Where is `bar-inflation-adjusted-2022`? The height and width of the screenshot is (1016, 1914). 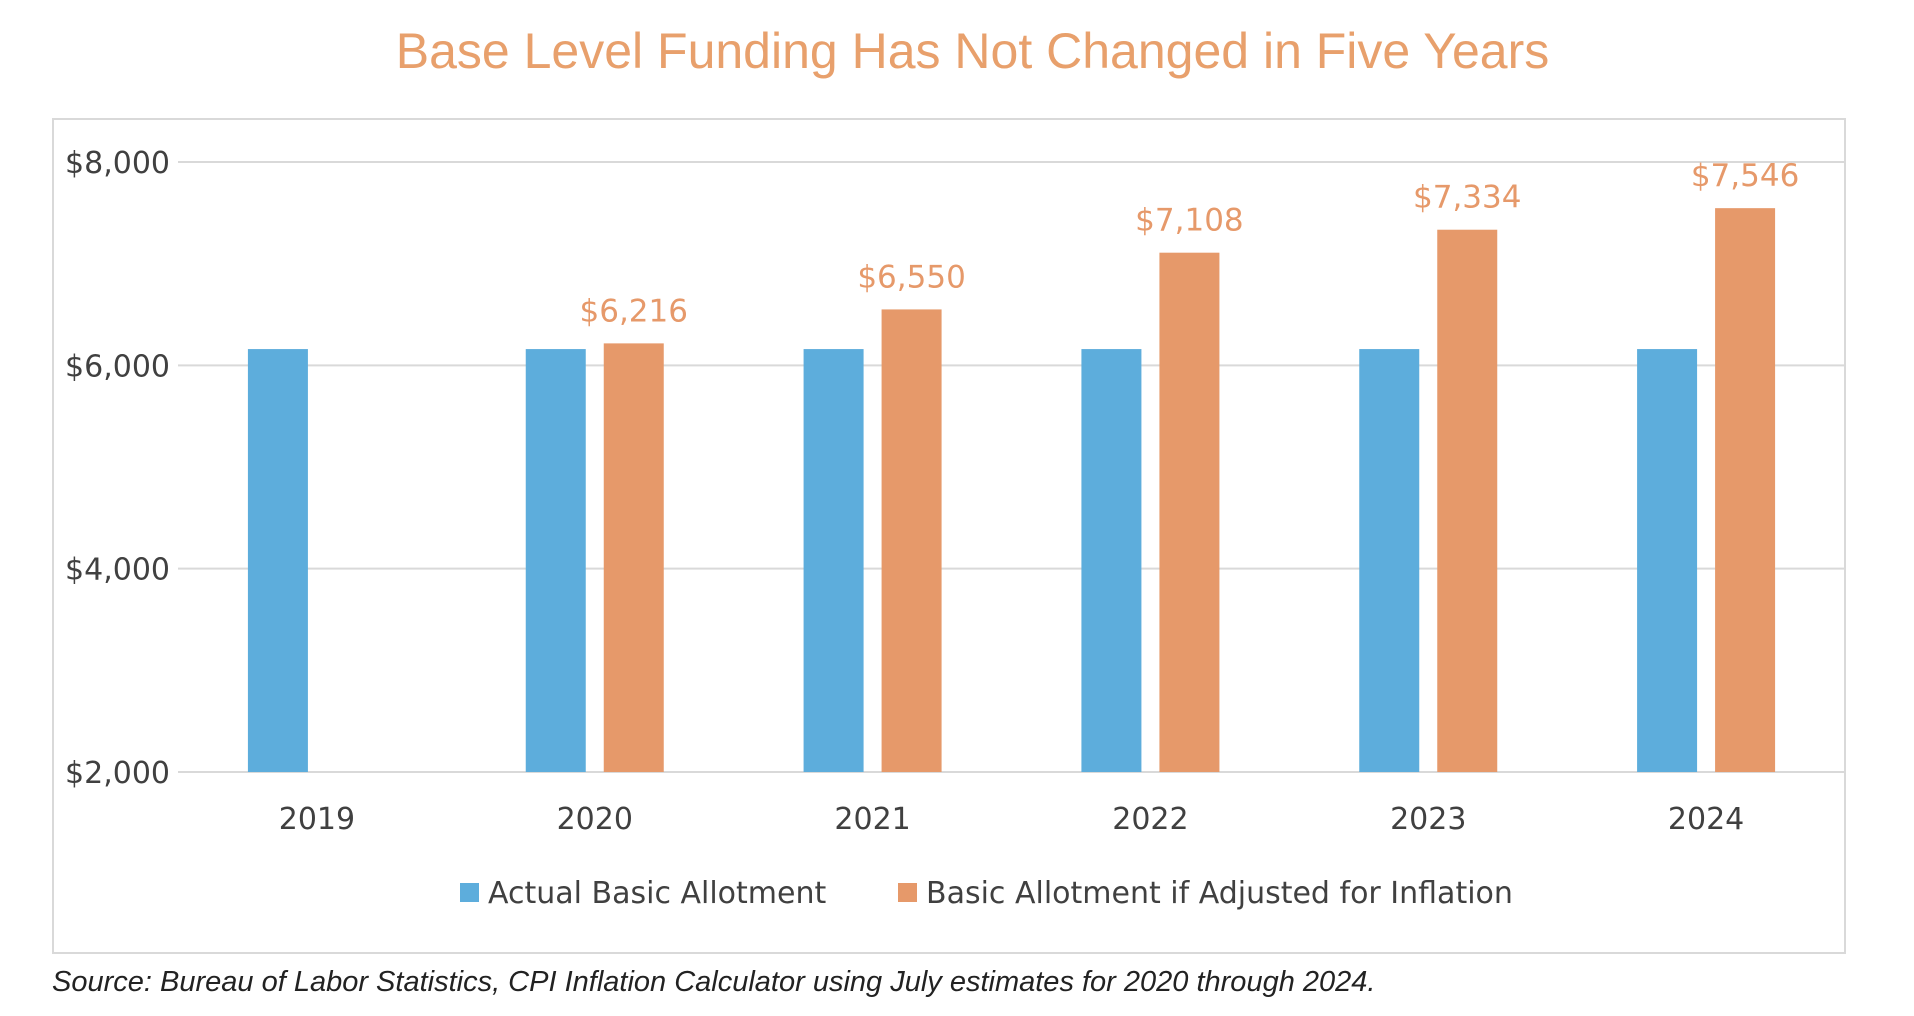
bar-inflation-adjusted-2022 is located at coordinates (1189, 512).